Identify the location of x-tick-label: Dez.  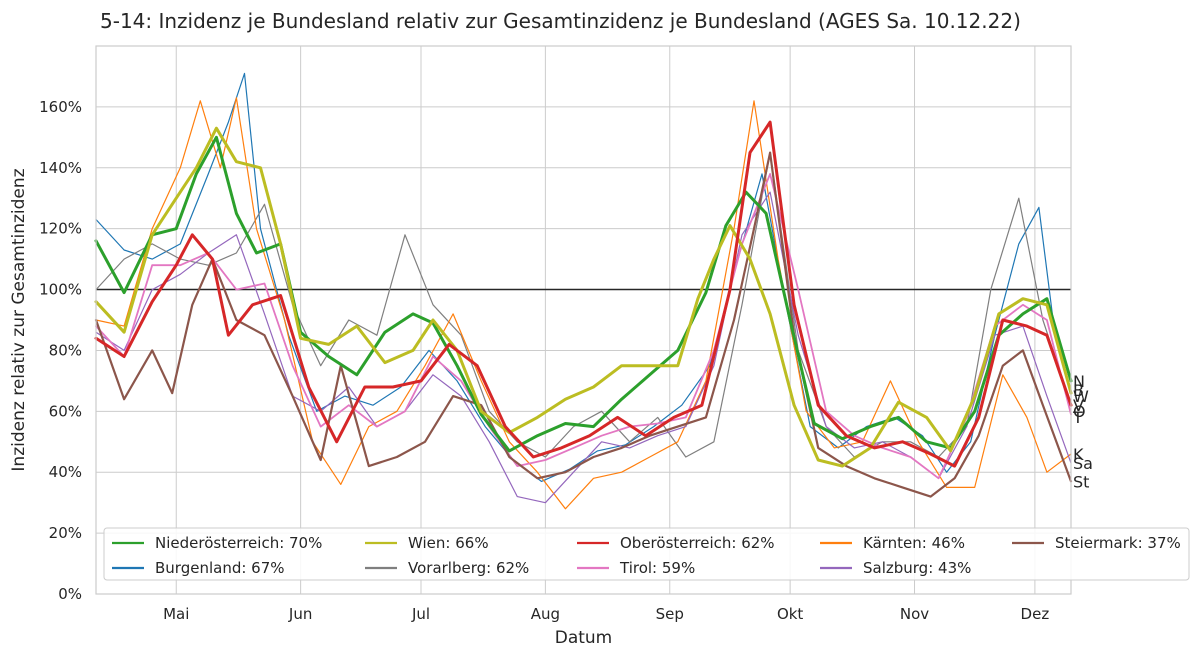
(1035, 614).